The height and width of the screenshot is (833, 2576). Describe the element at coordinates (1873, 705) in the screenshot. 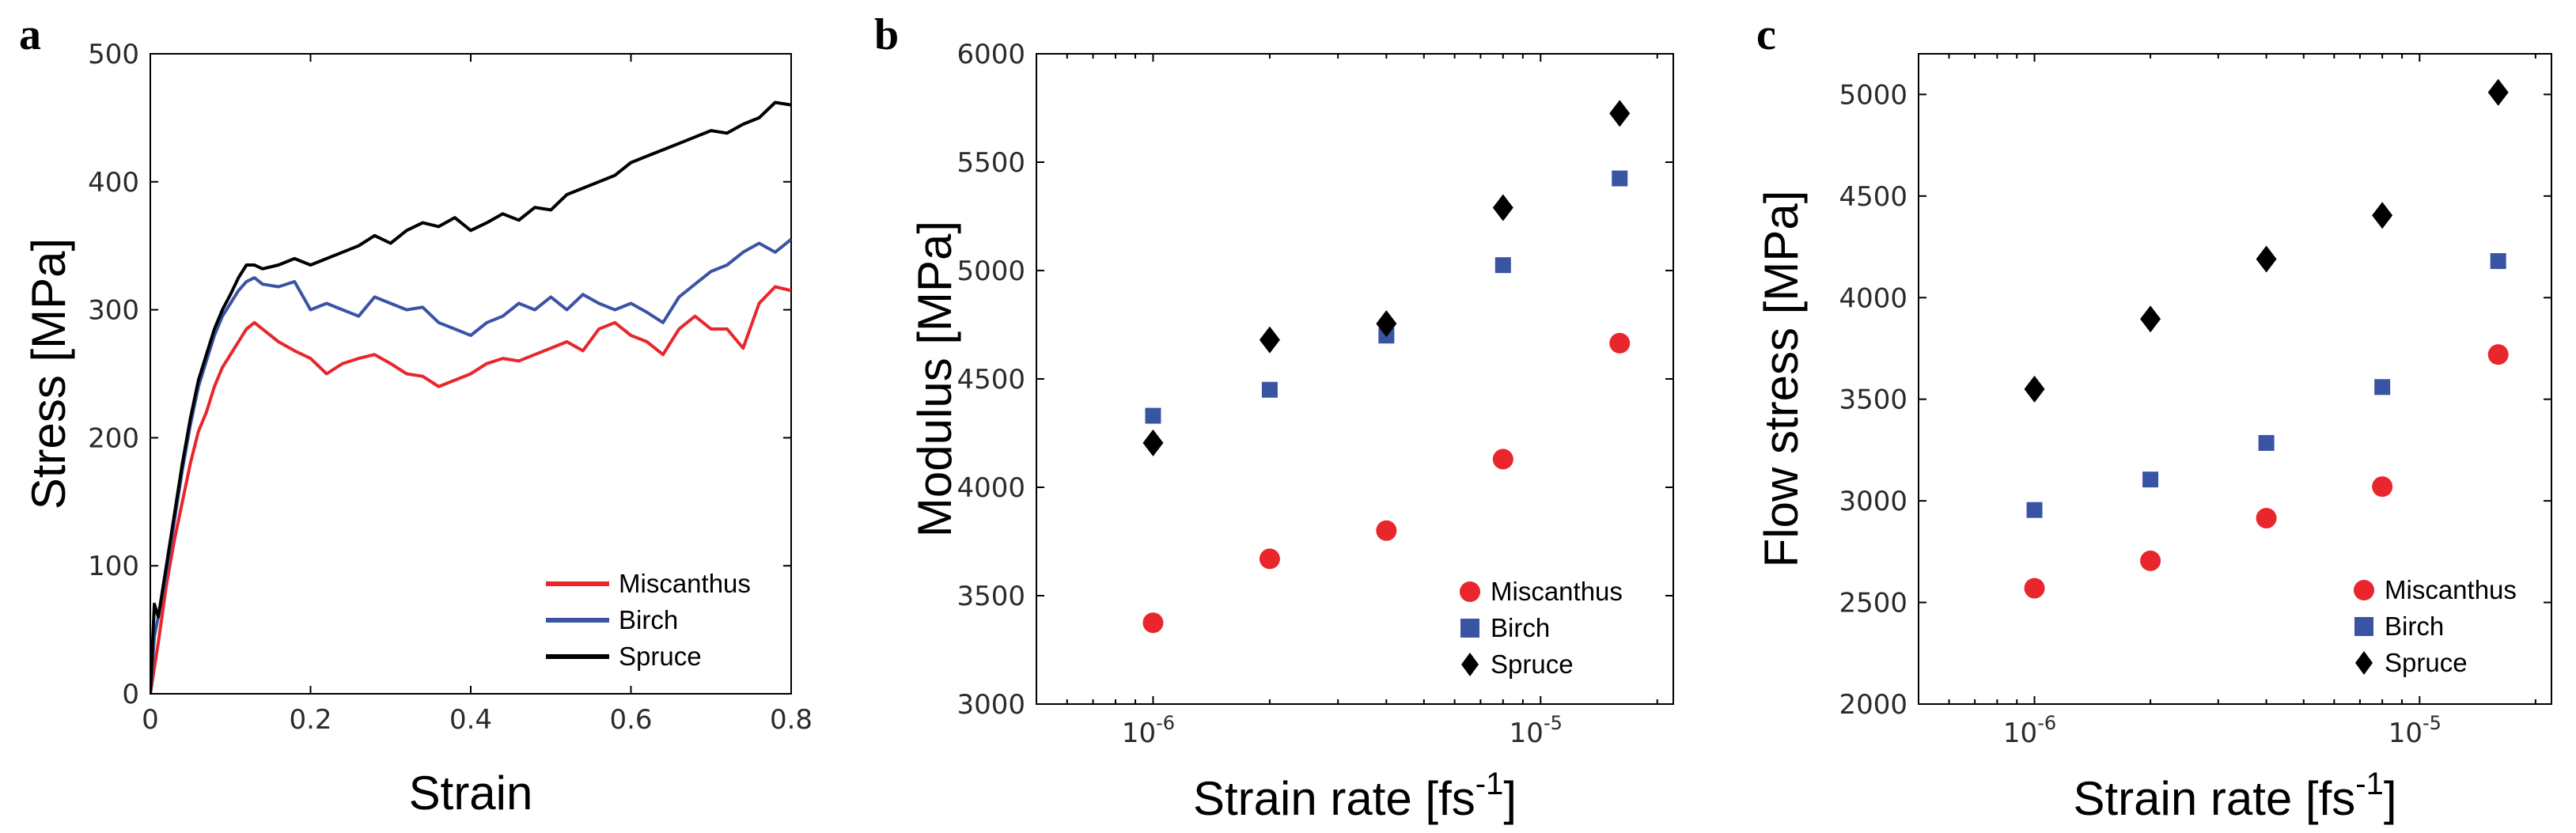

I see `y-tick-label: 2000` at that location.